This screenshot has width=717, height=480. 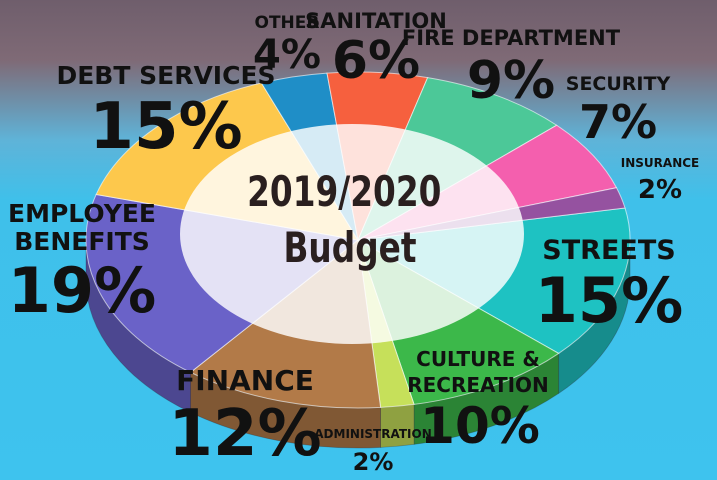 What do you see at coordinates (478, 359) in the screenshot?
I see `slice-name: CULTURE &` at bounding box center [478, 359].